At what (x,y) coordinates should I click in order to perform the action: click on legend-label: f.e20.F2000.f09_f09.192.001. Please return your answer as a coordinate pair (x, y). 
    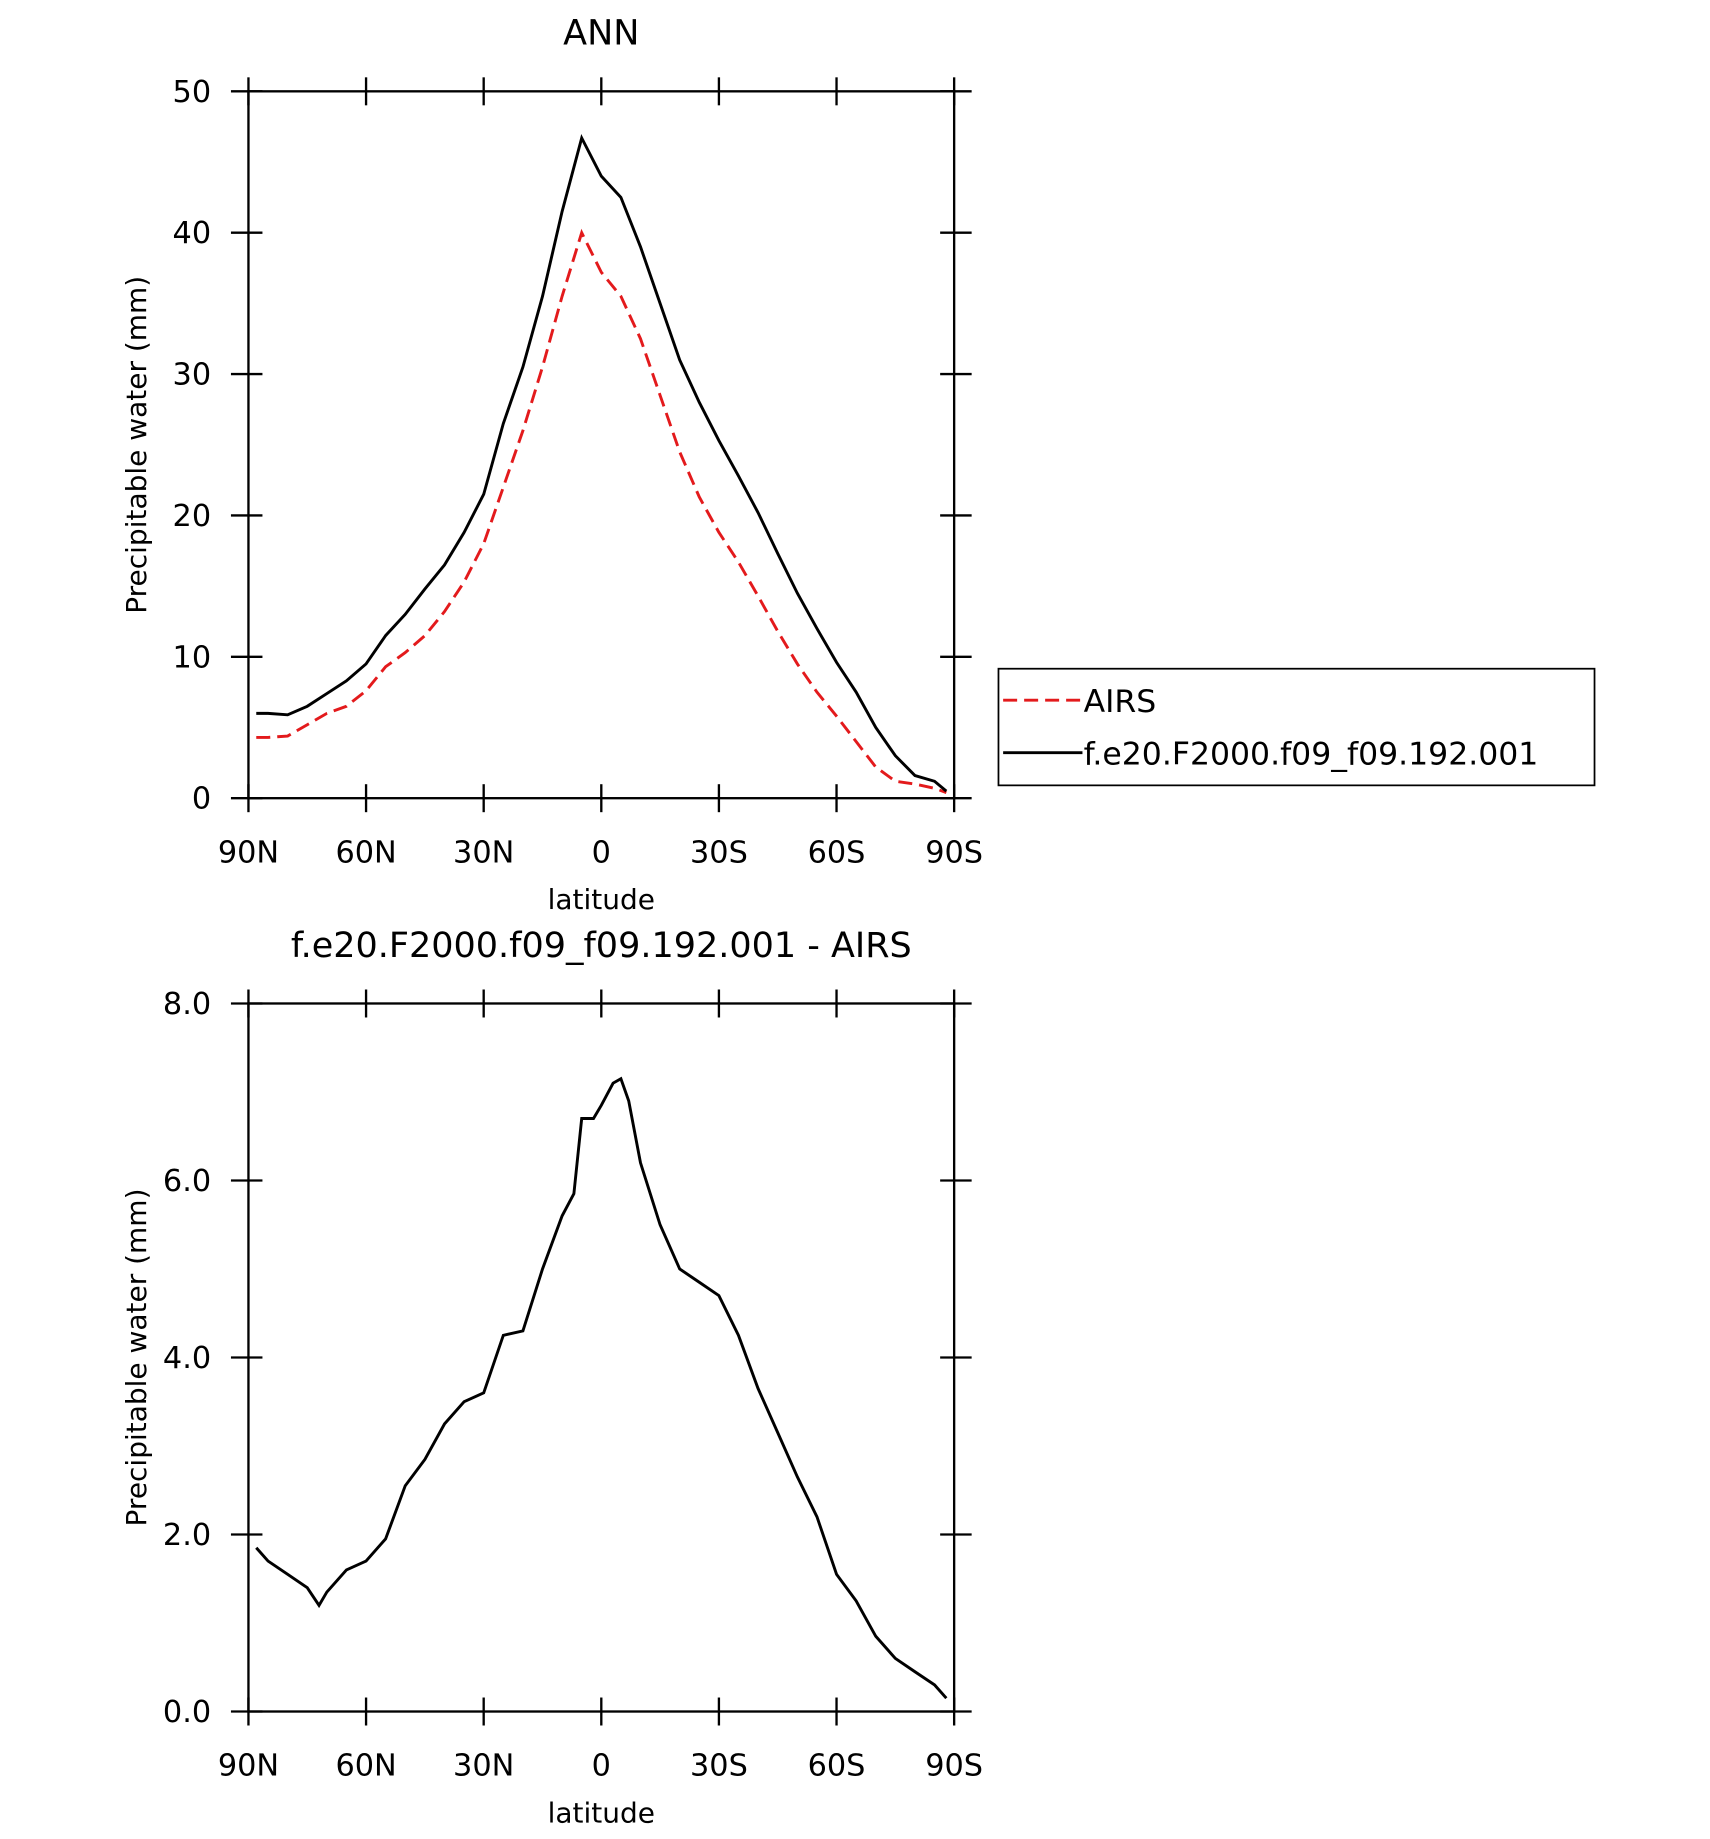
    Looking at the image, I should click on (1311, 754).